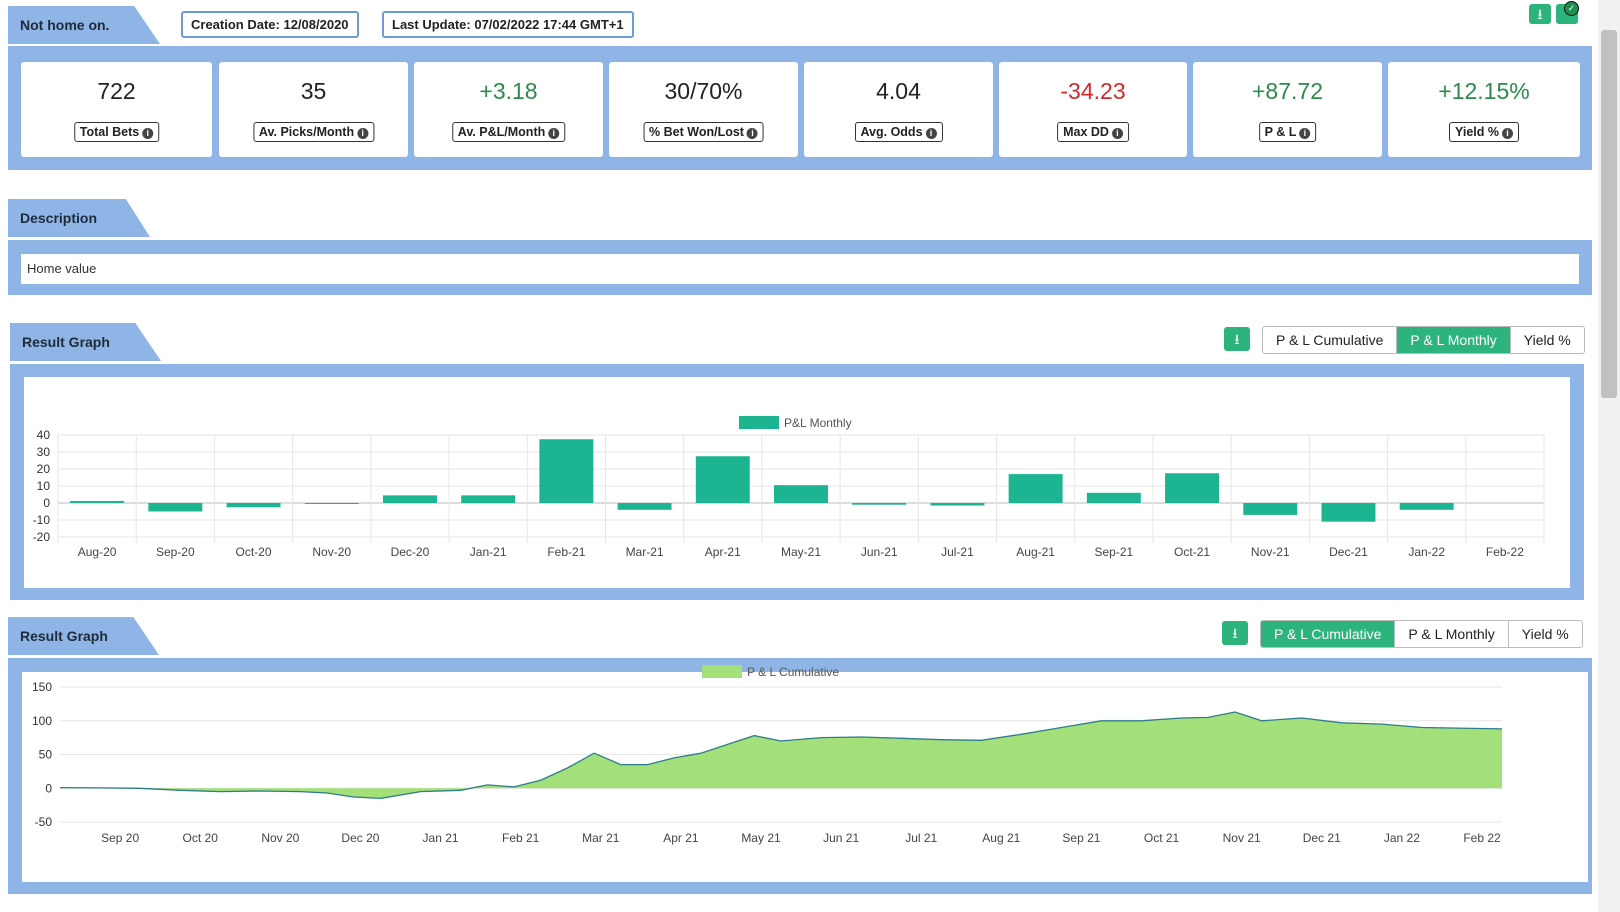 This screenshot has width=1620, height=912. Describe the element at coordinates (313, 91) in the screenshot. I see `stat-value: 35` at that location.